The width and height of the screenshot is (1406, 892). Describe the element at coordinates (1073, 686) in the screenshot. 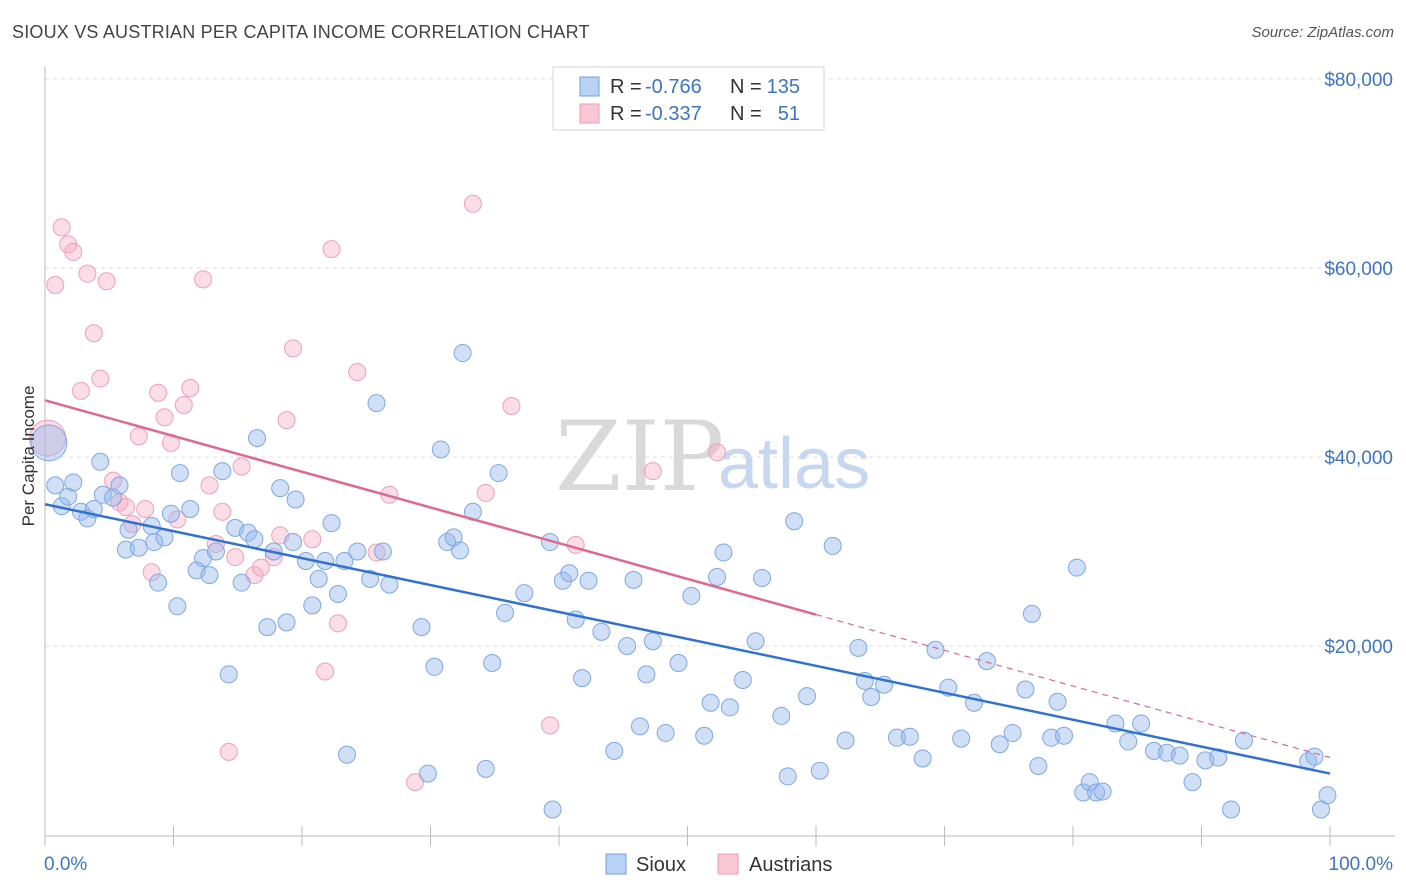

I see `austrians-trend-extension` at that location.